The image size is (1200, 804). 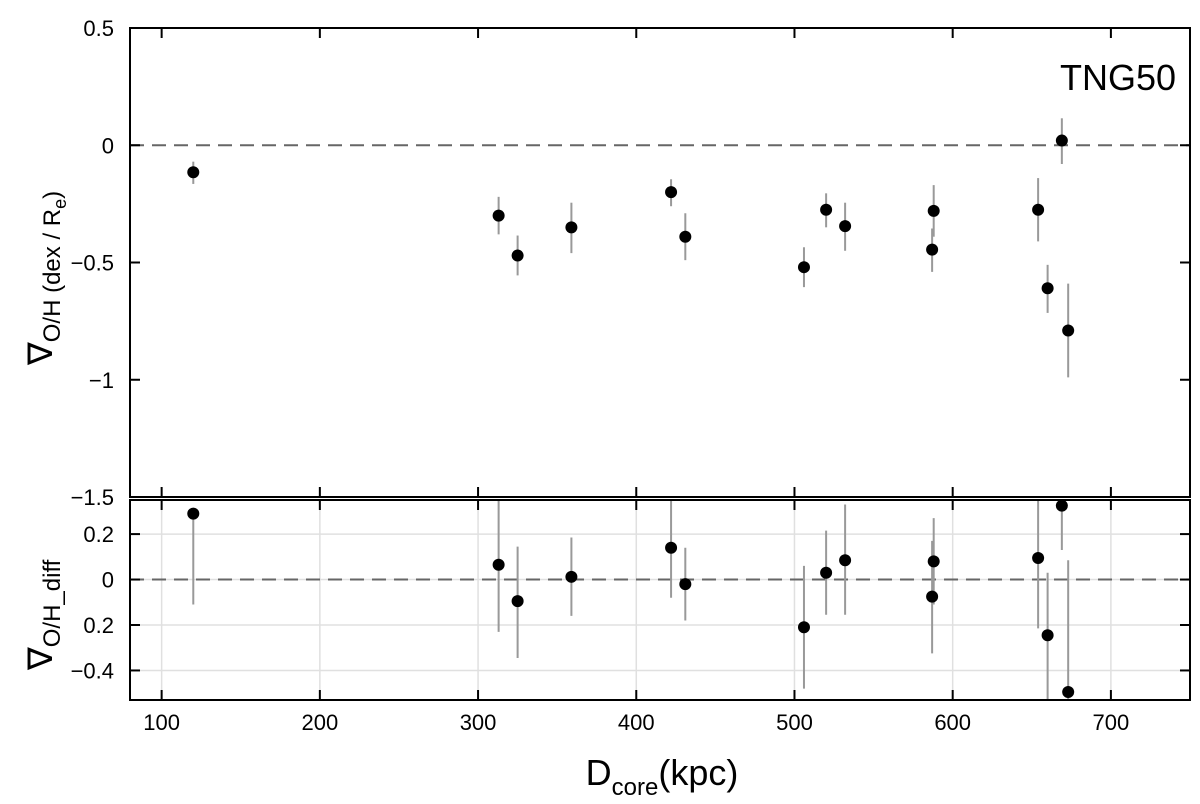 What do you see at coordinates (478, 722) in the screenshot?
I see `xtick-label: 300` at bounding box center [478, 722].